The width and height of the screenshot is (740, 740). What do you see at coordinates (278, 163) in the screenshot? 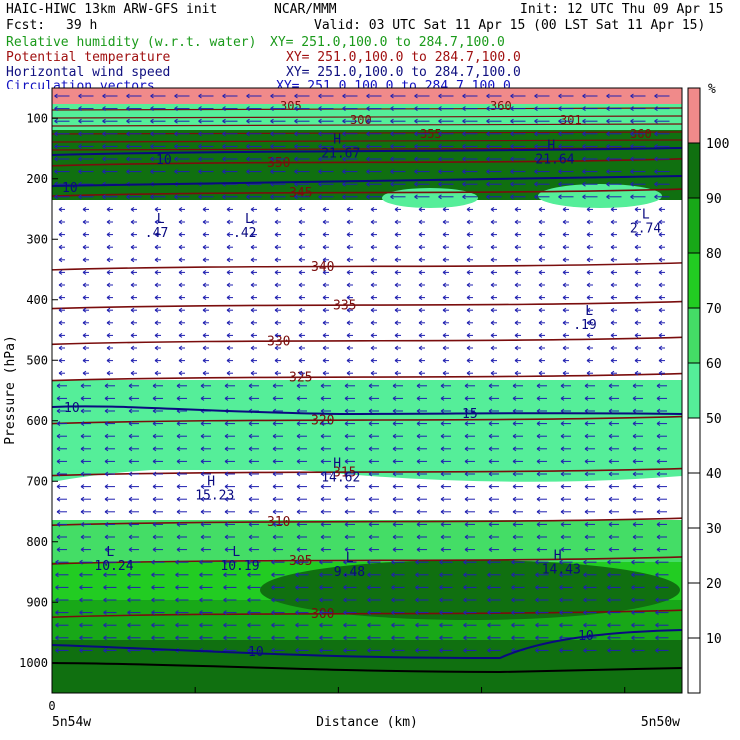
I see `theta-label: 350` at bounding box center [278, 163].